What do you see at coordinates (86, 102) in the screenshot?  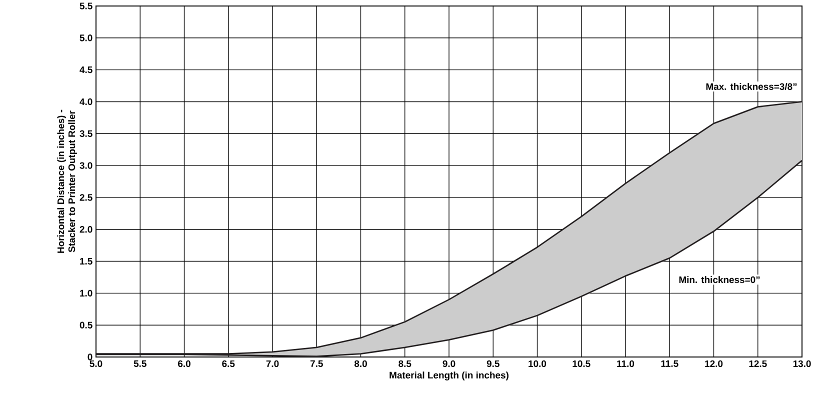 I see `y-tick-label: 4.0` at bounding box center [86, 102].